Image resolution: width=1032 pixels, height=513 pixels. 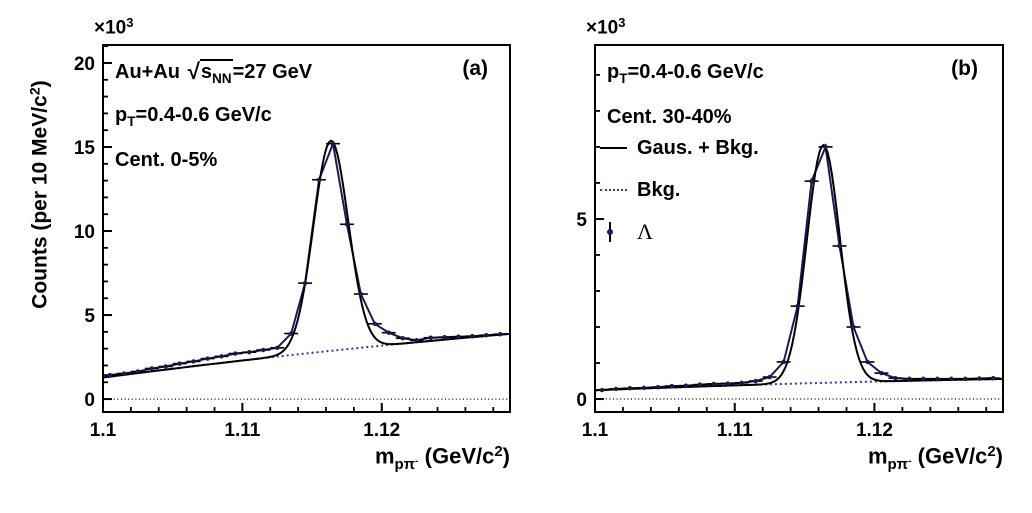 What do you see at coordinates (610, 232) in the screenshot?
I see `marker-dot-glyph` at bounding box center [610, 232].